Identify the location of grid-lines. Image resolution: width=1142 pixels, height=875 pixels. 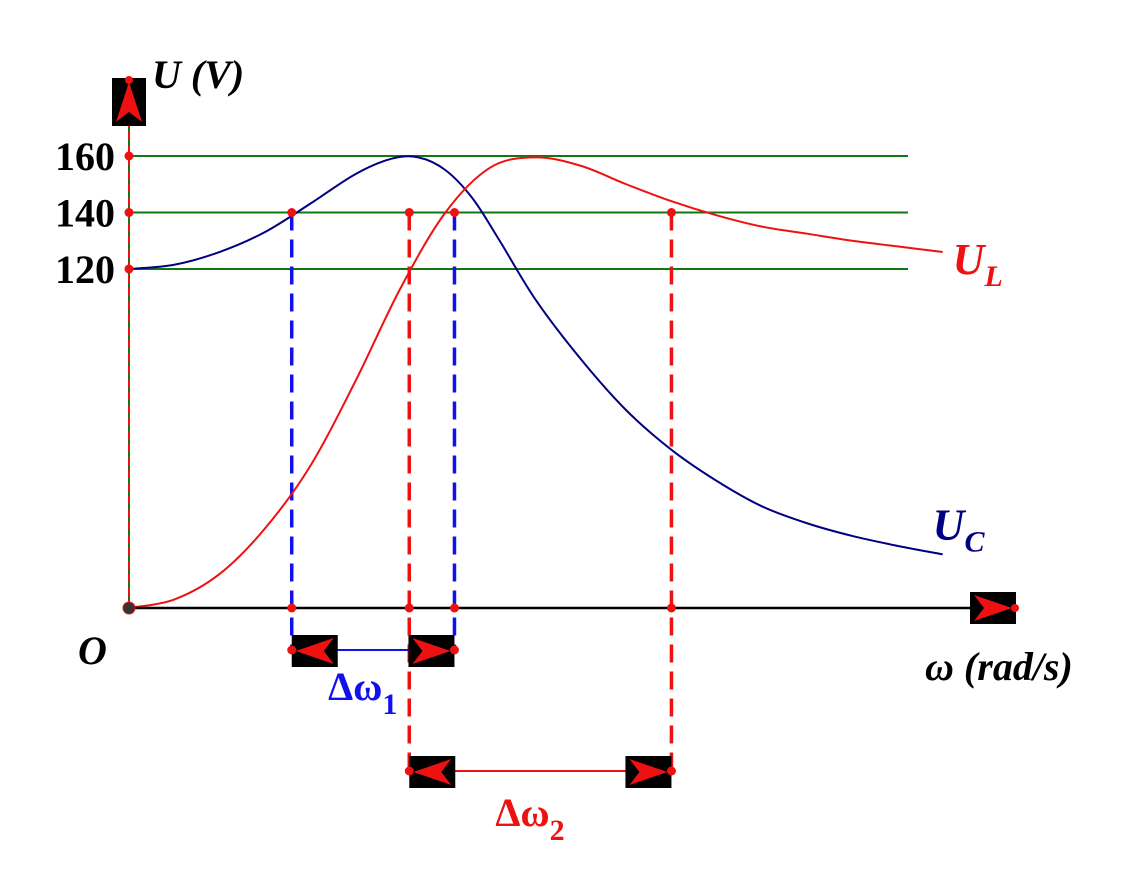
(518, 212).